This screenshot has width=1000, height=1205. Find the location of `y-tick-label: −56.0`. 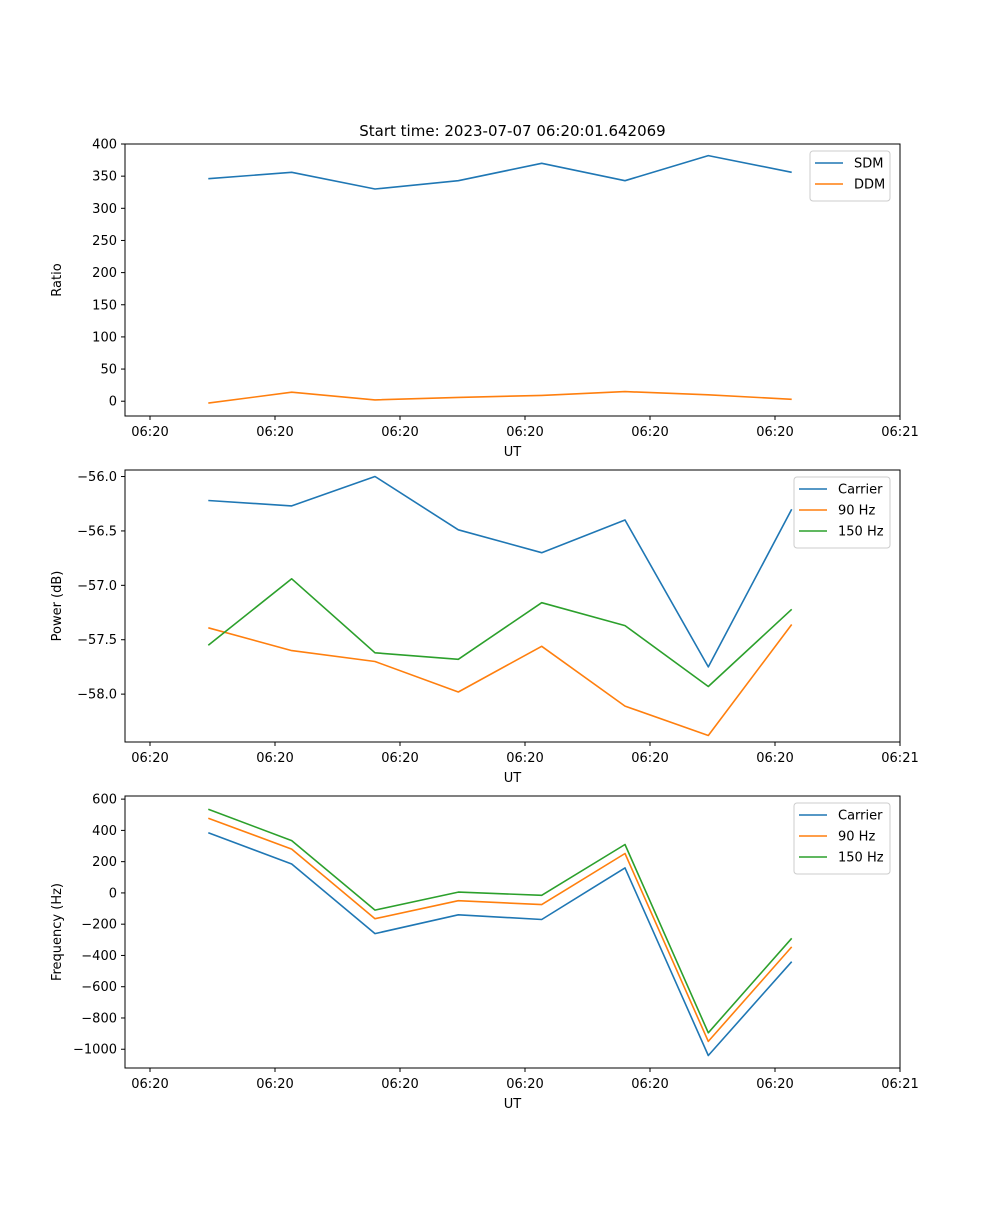

y-tick-label: −56.0 is located at coordinates (97, 477).